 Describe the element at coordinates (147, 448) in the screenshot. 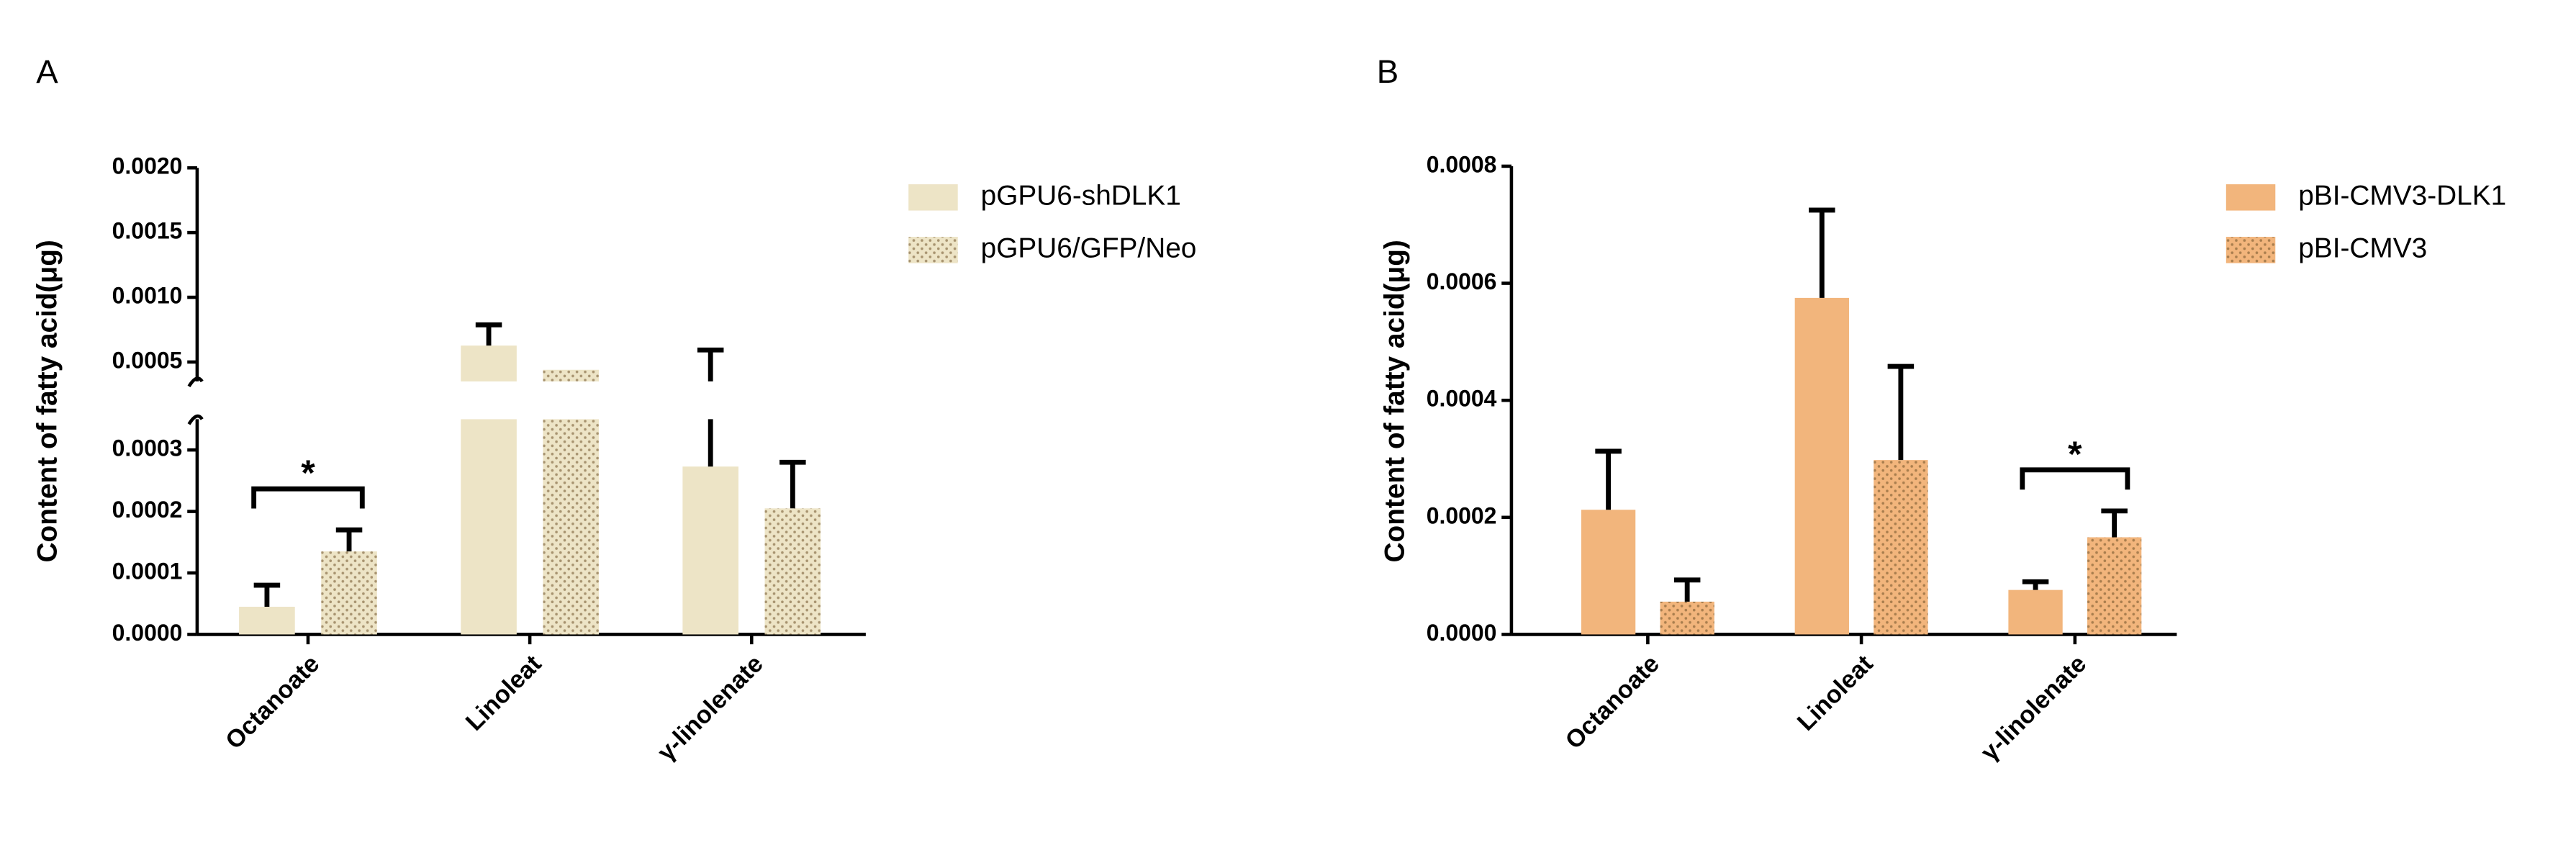

I see `y-tick-label: 0.0003` at that location.